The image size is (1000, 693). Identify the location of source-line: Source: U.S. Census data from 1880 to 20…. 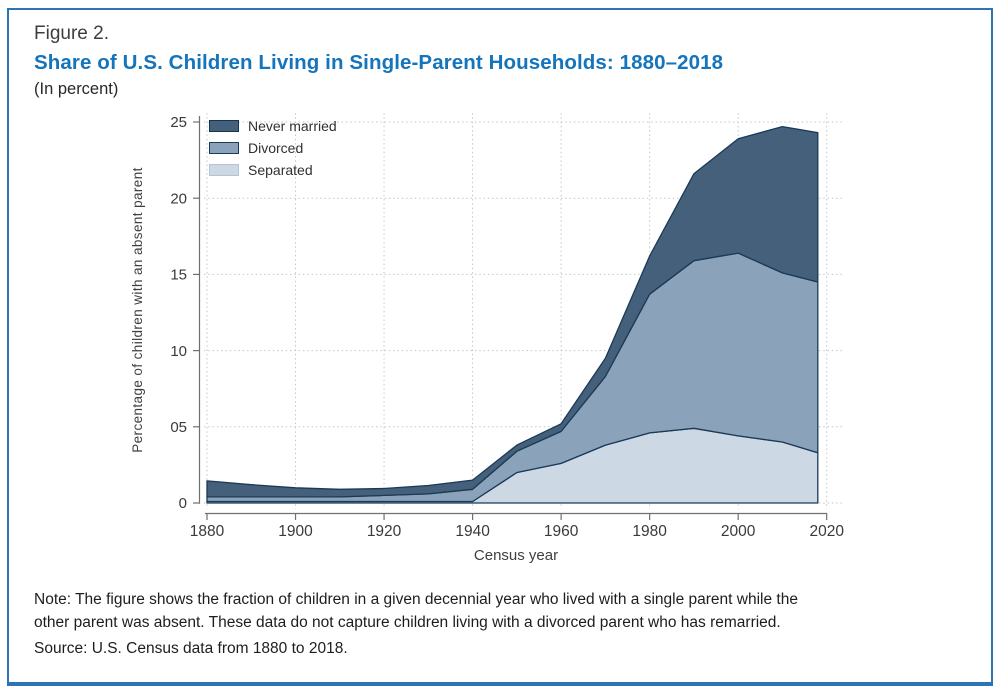
(191, 648).